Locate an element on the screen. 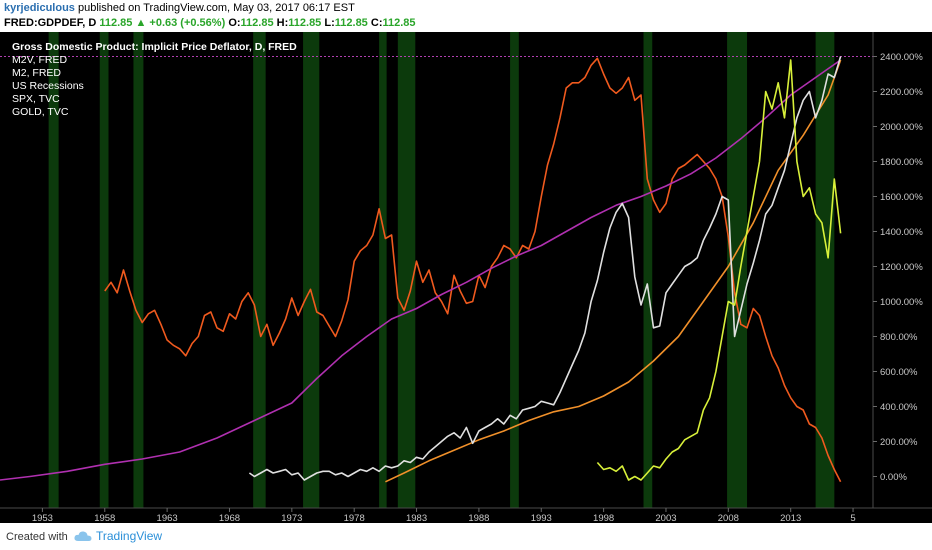  last-price: 112.85 is located at coordinates (116, 23).